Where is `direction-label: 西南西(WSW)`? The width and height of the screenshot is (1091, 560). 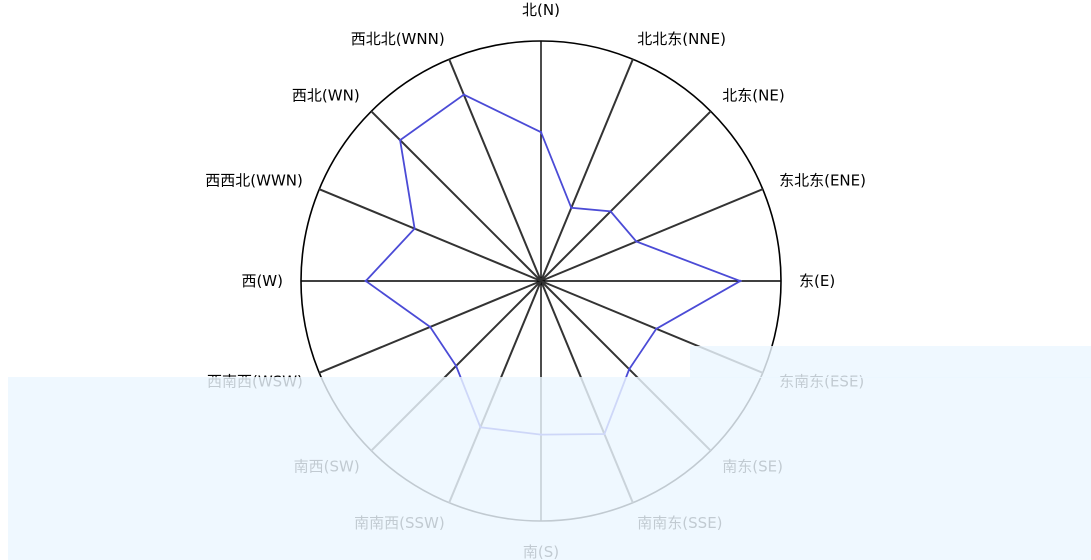
direction-label: 西南西(WSW) is located at coordinates (255, 381).